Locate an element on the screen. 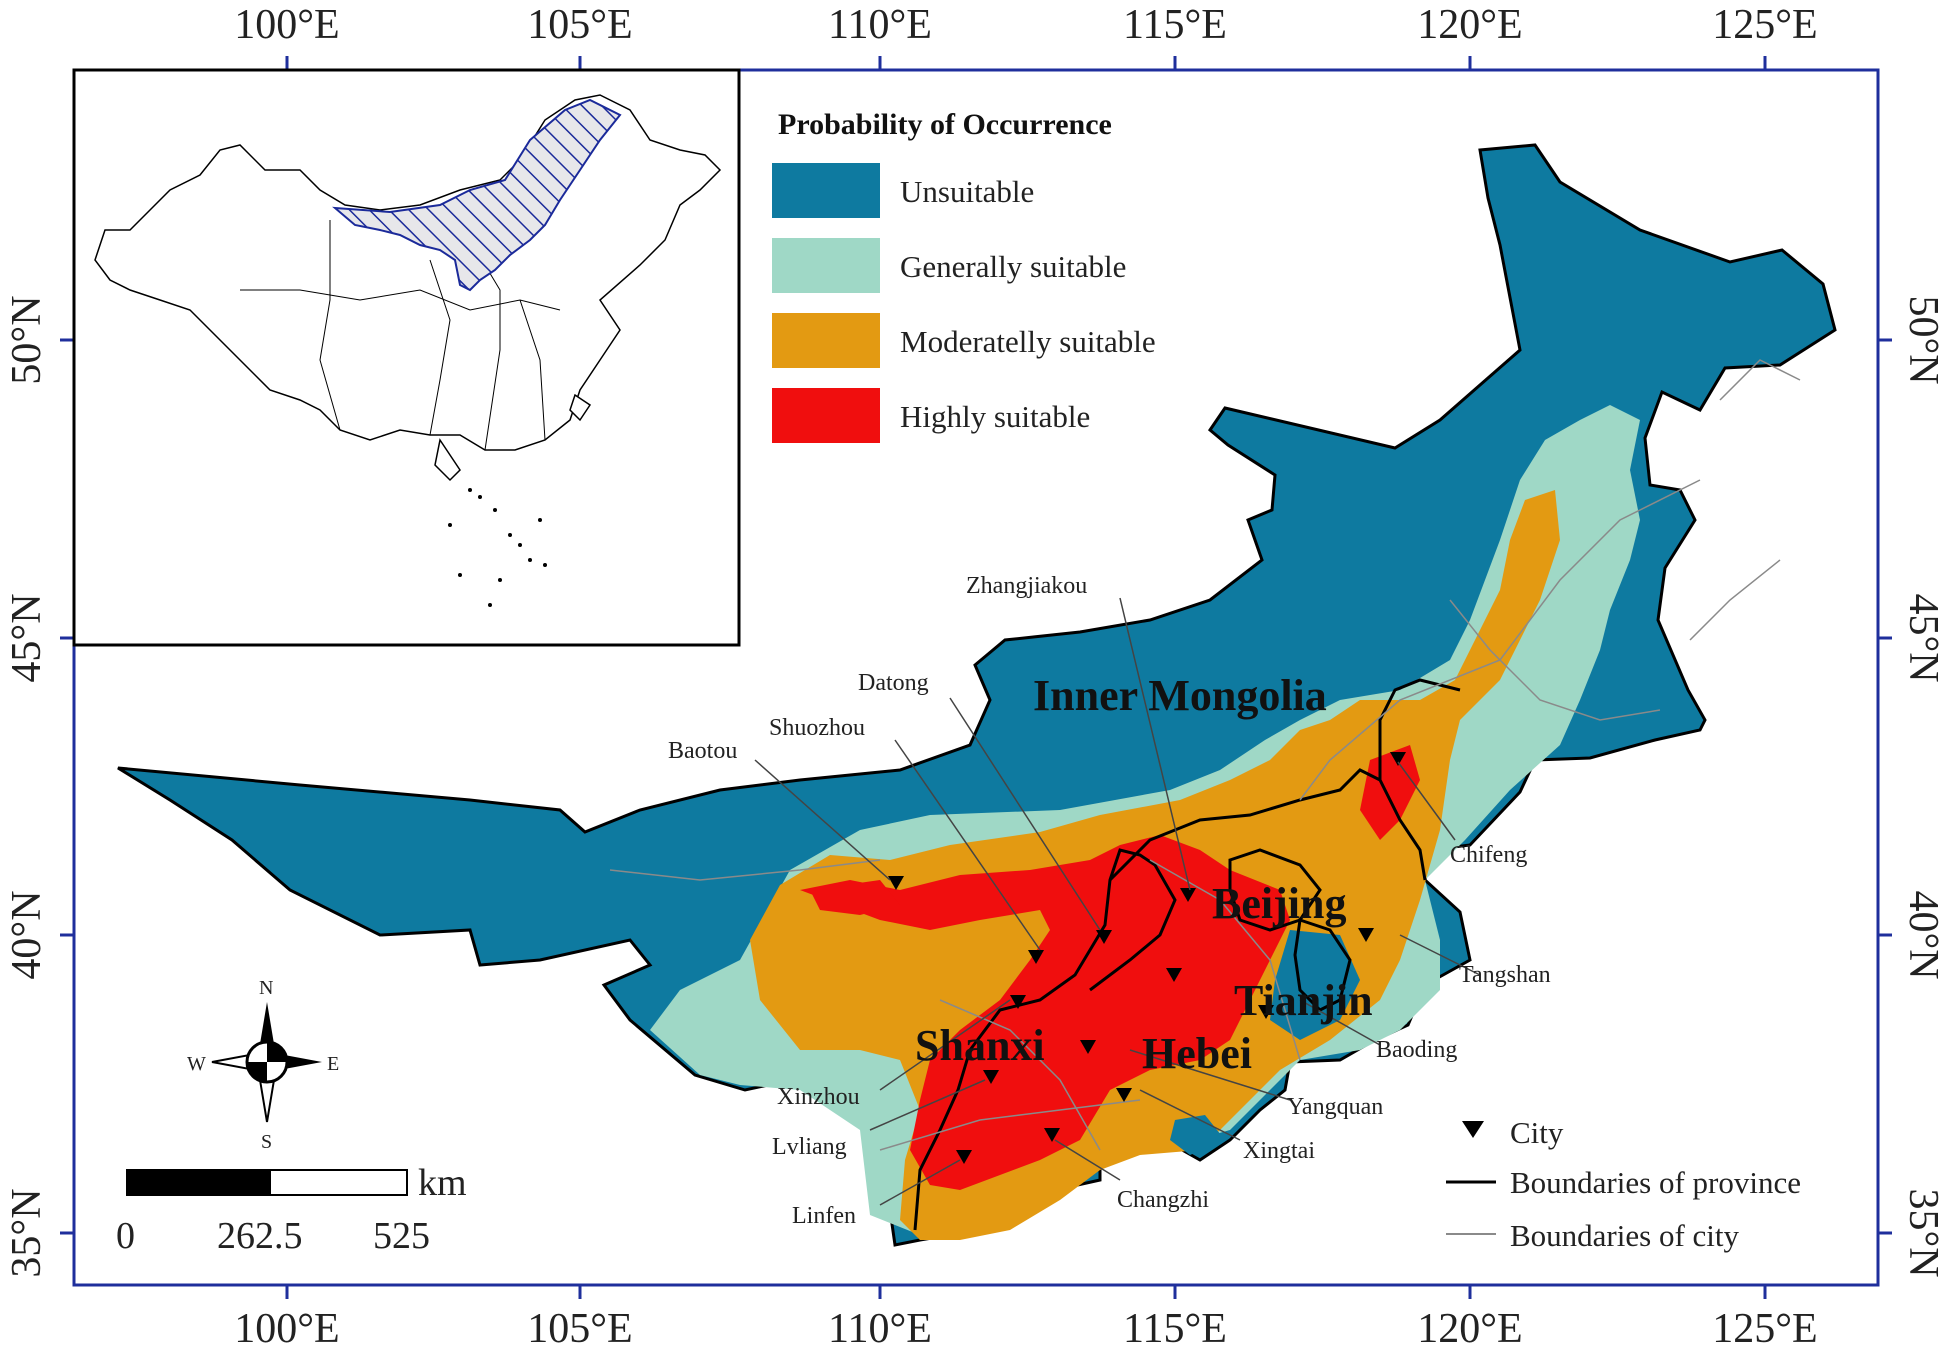  city-key-icon is located at coordinates (1473, 1129).